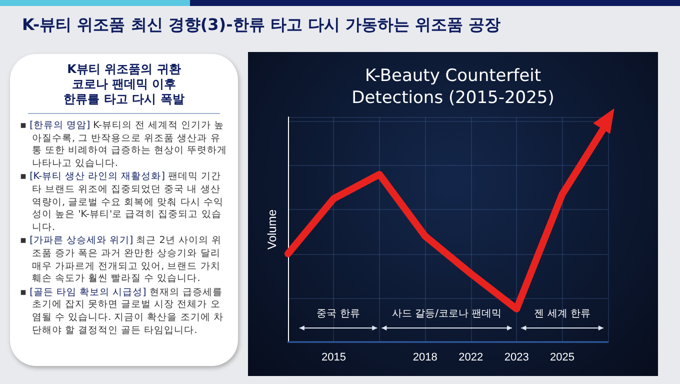  I want to click on x-tick-label: 2018, so click(425, 358).